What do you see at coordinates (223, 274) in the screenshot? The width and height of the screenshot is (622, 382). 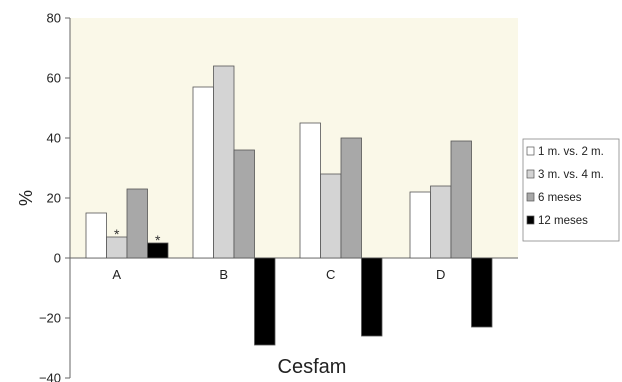 I see `category-label: B` at bounding box center [223, 274].